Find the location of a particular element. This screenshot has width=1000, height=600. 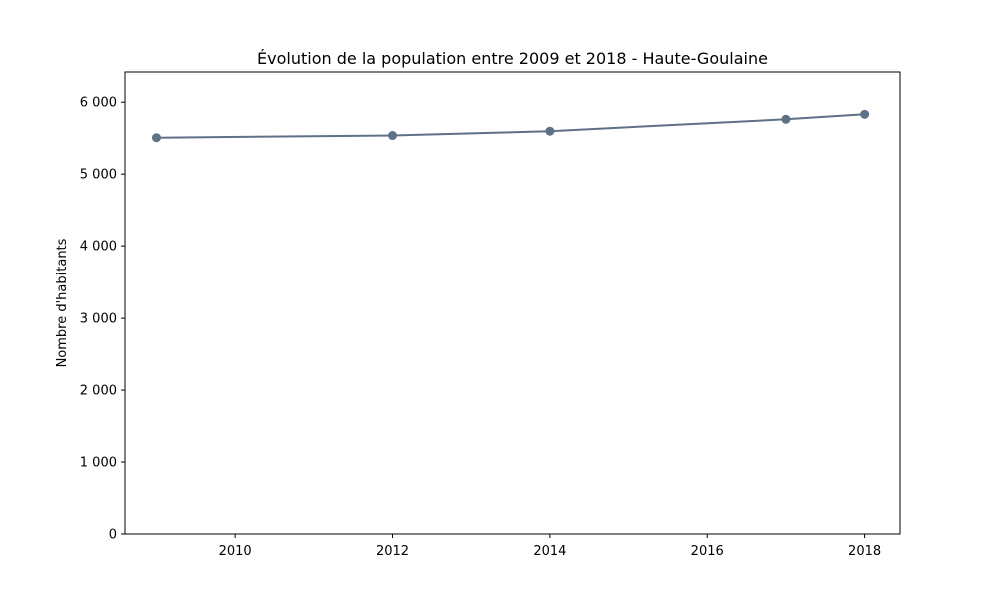

y-tick-label: 1 000 is located at coordinates (98, 463).